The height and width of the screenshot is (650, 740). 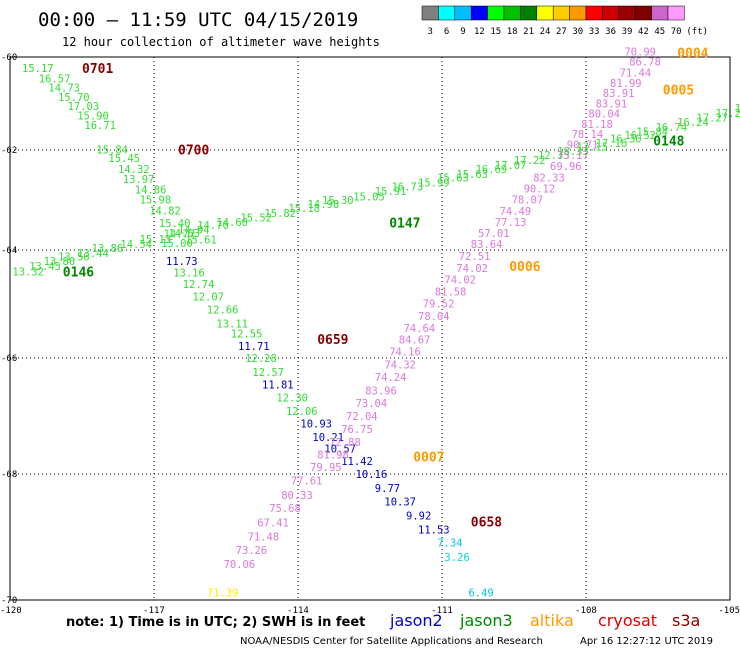 I want to click on wave-height-value: 13.97, so click(x=139, y=180).